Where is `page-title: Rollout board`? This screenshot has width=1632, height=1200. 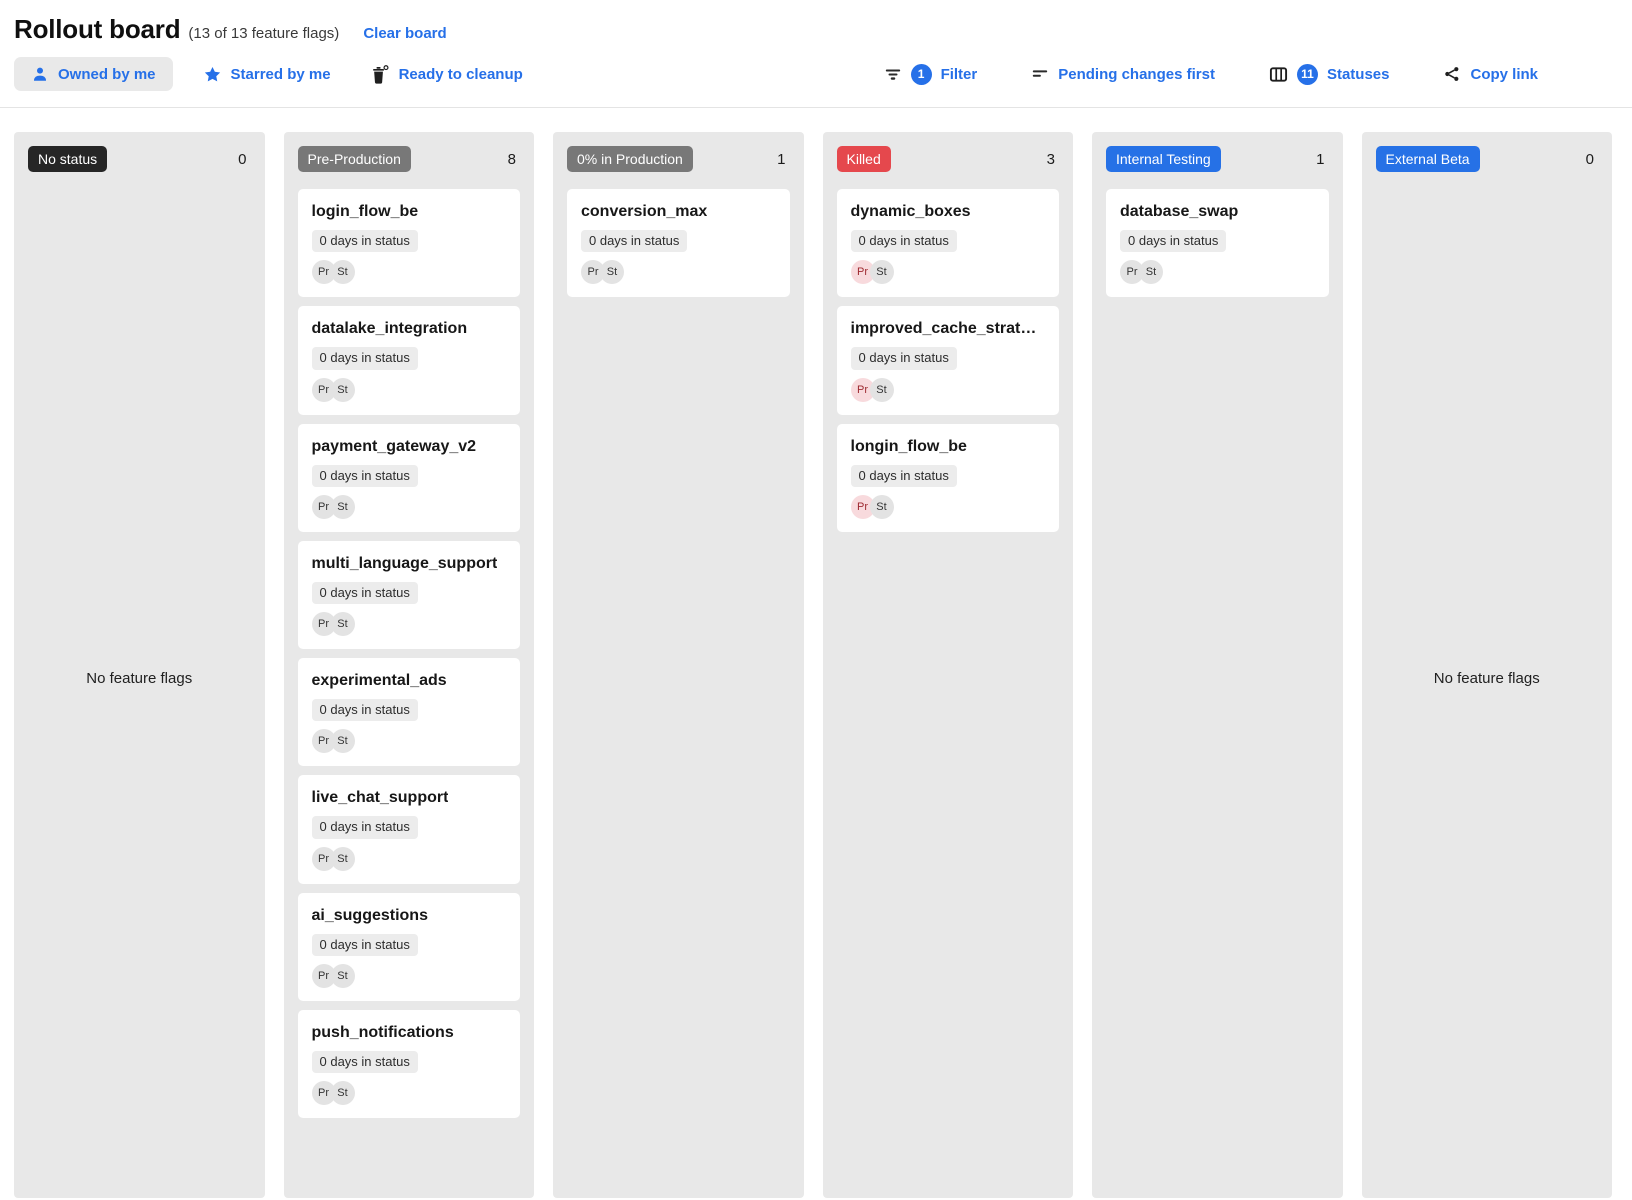
page-title: Rollout board is located at coordinates (97, 29).